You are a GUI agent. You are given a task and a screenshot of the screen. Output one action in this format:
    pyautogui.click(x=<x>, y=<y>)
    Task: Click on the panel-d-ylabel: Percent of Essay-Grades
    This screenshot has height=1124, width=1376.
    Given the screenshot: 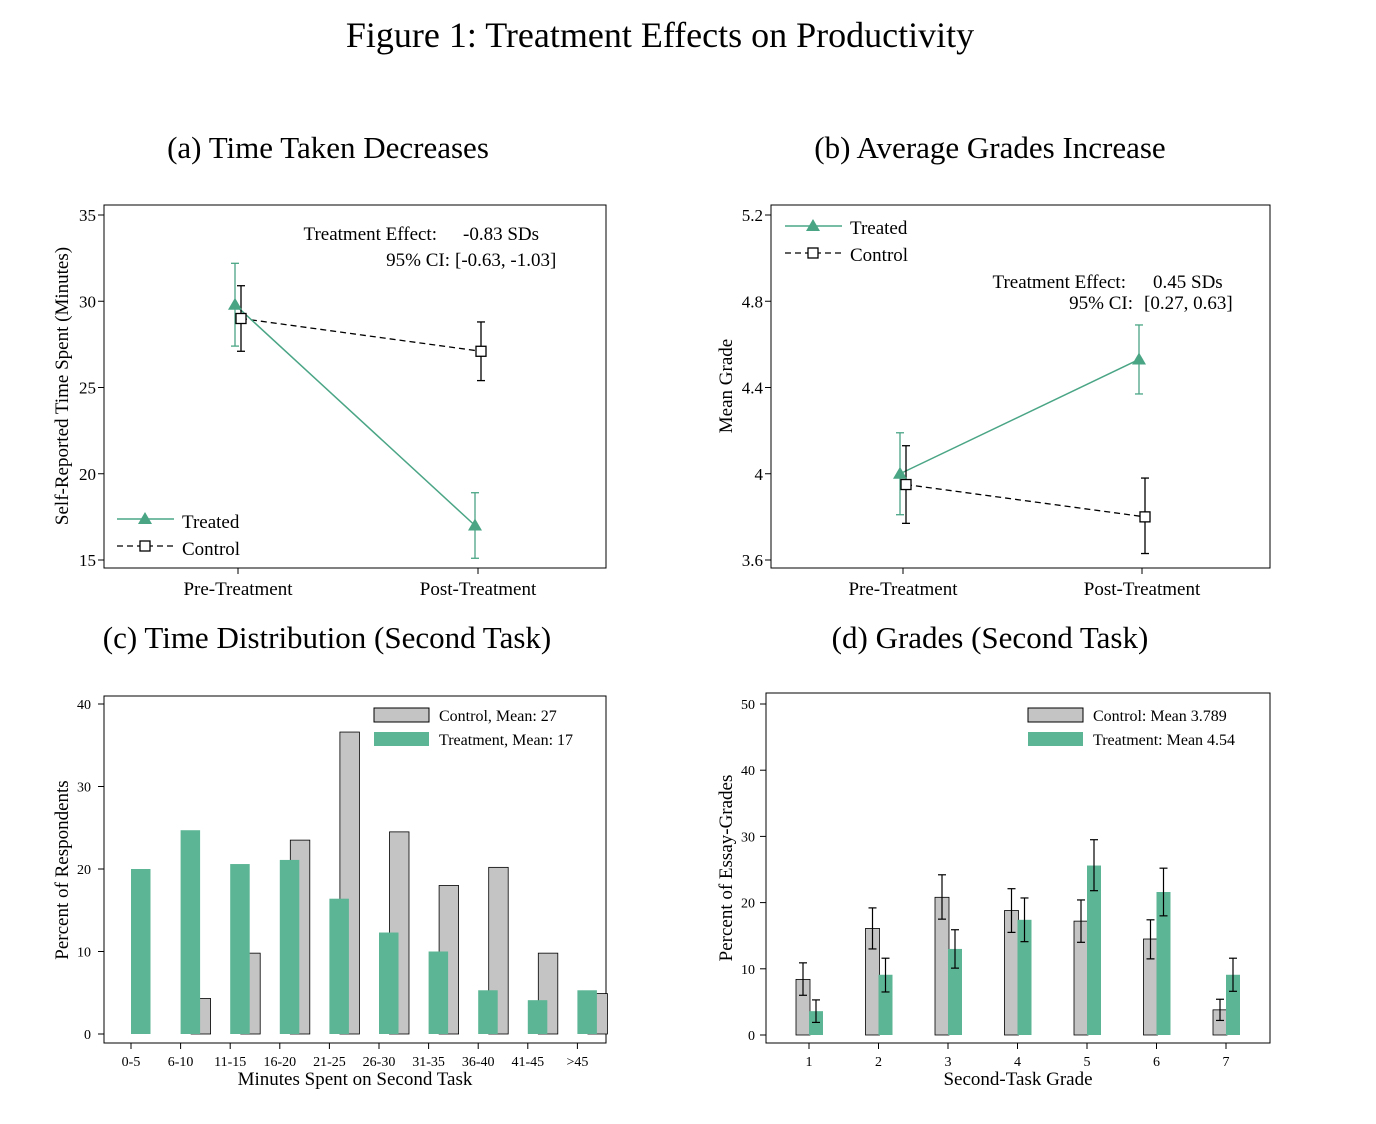 What is the action you would take?
    pyautogui.click(x=726, y=868)
    